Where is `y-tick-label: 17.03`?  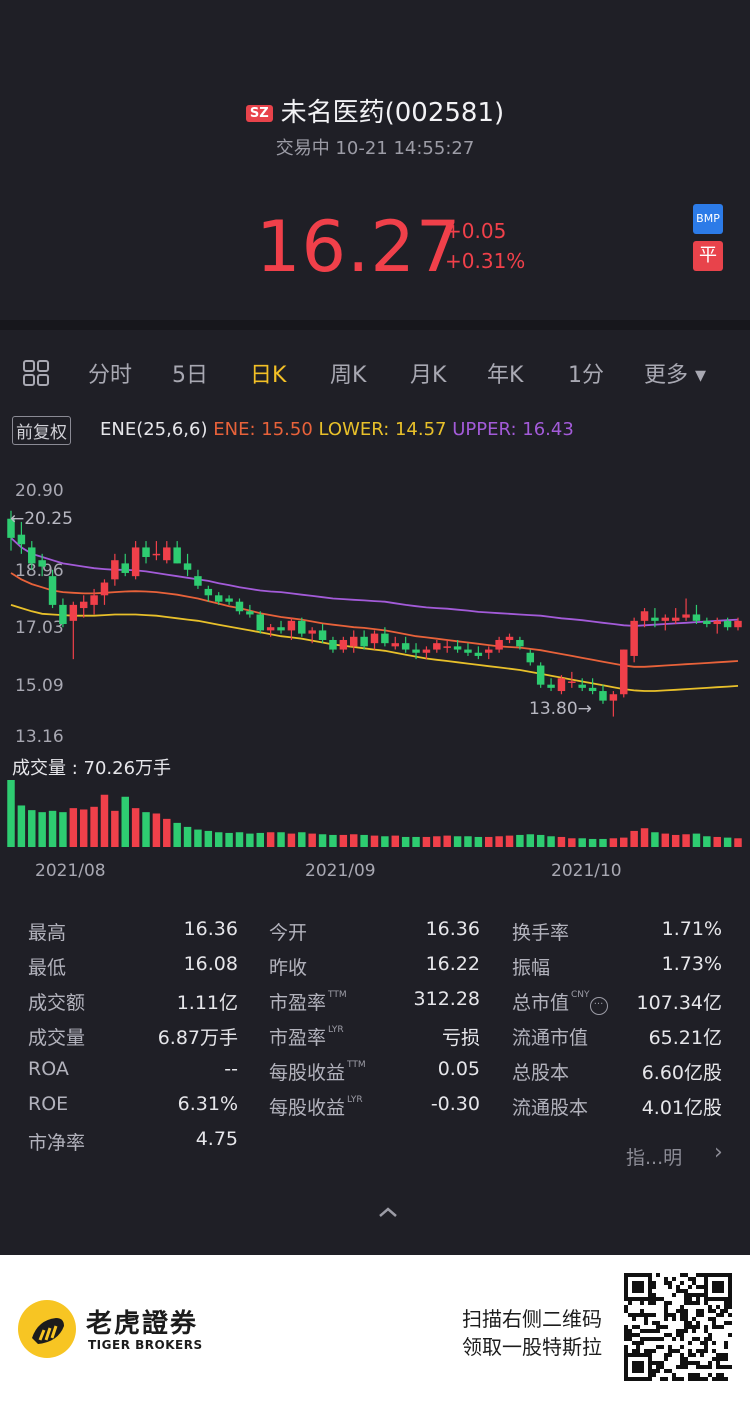
y-tick-label: 17.03 is located at coordinates (39, 628).